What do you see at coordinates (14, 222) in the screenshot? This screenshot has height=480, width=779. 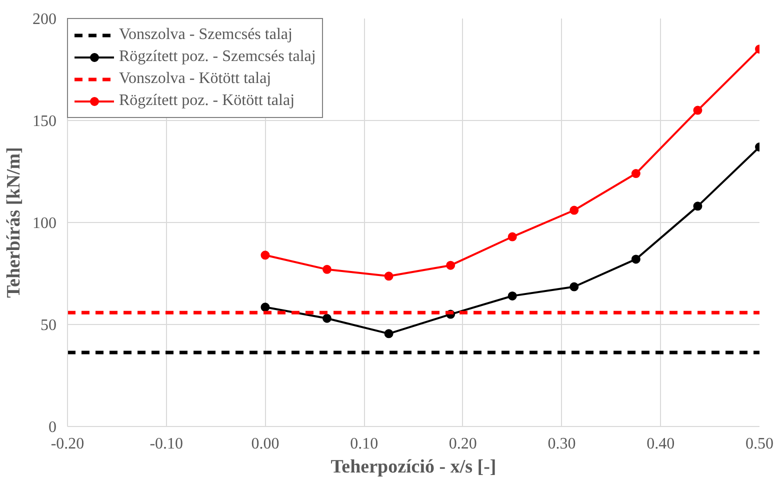 I see `y-axis-title: Teherbírás [kN/m]` at bounding box center [14, 222].